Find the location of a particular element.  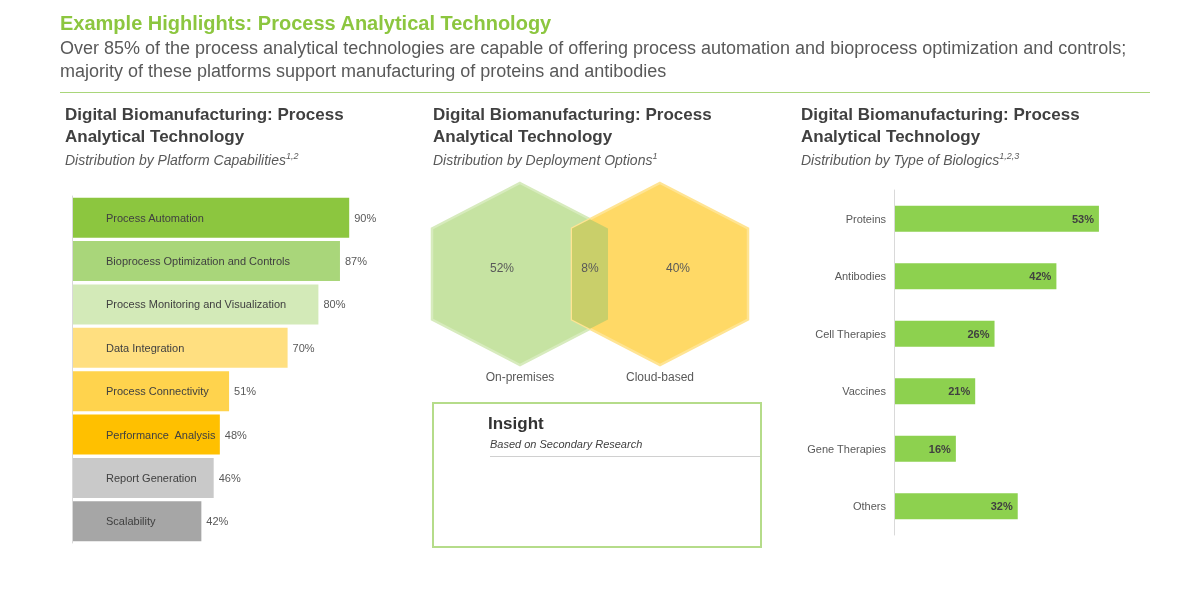

data-label: 51% is located at coordinates (245, 391).